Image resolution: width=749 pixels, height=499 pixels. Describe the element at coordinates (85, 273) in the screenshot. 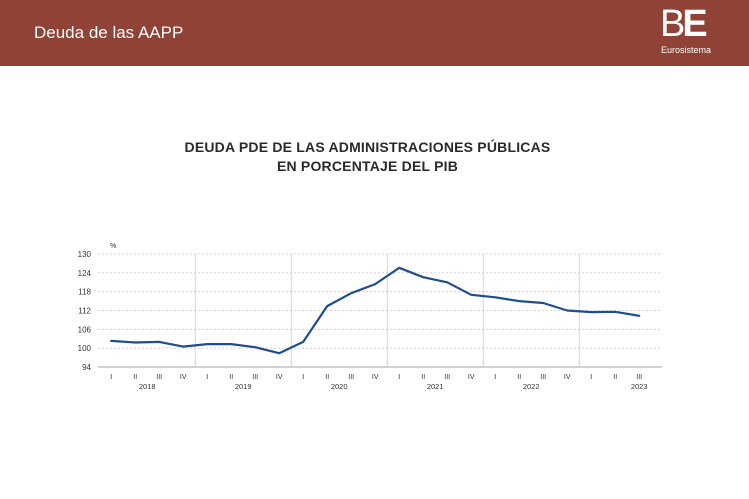

I see `y-tick-label: 124` at that location.